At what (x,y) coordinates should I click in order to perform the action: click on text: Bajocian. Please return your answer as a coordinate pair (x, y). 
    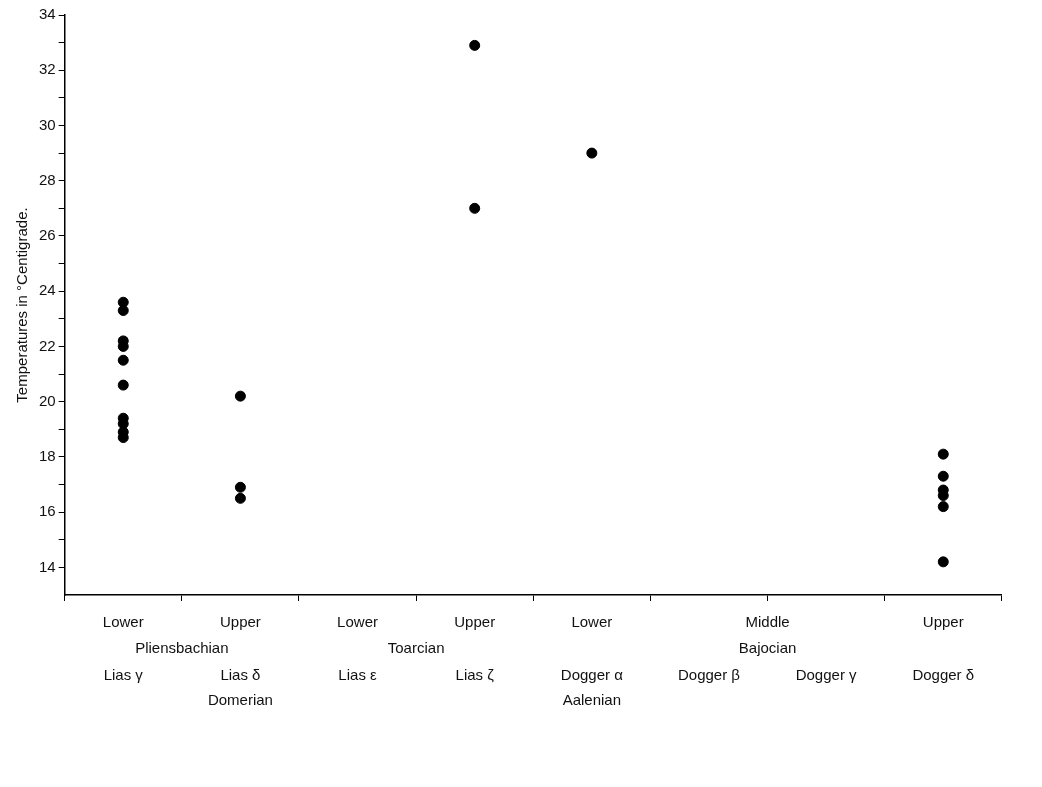
    Looking at the image, I should click on (767, 647).